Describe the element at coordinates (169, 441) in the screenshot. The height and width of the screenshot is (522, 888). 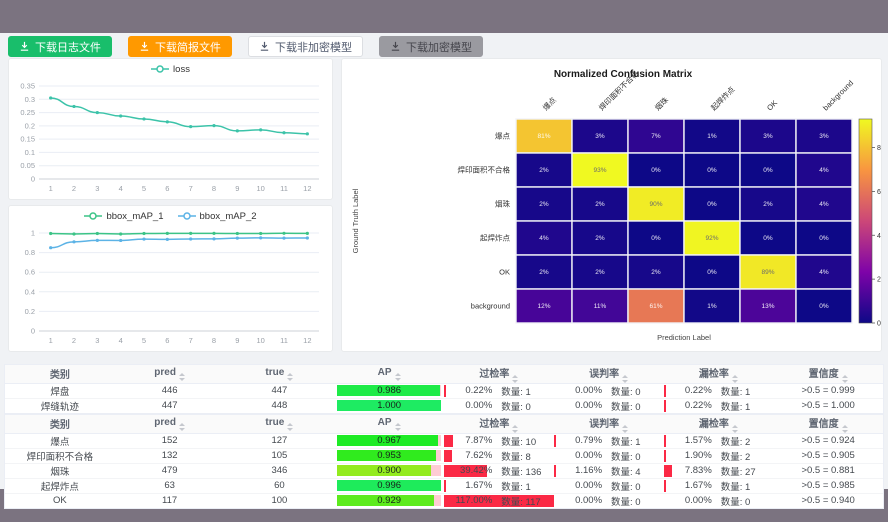
I see `pred-count-cell: 152` at that location.